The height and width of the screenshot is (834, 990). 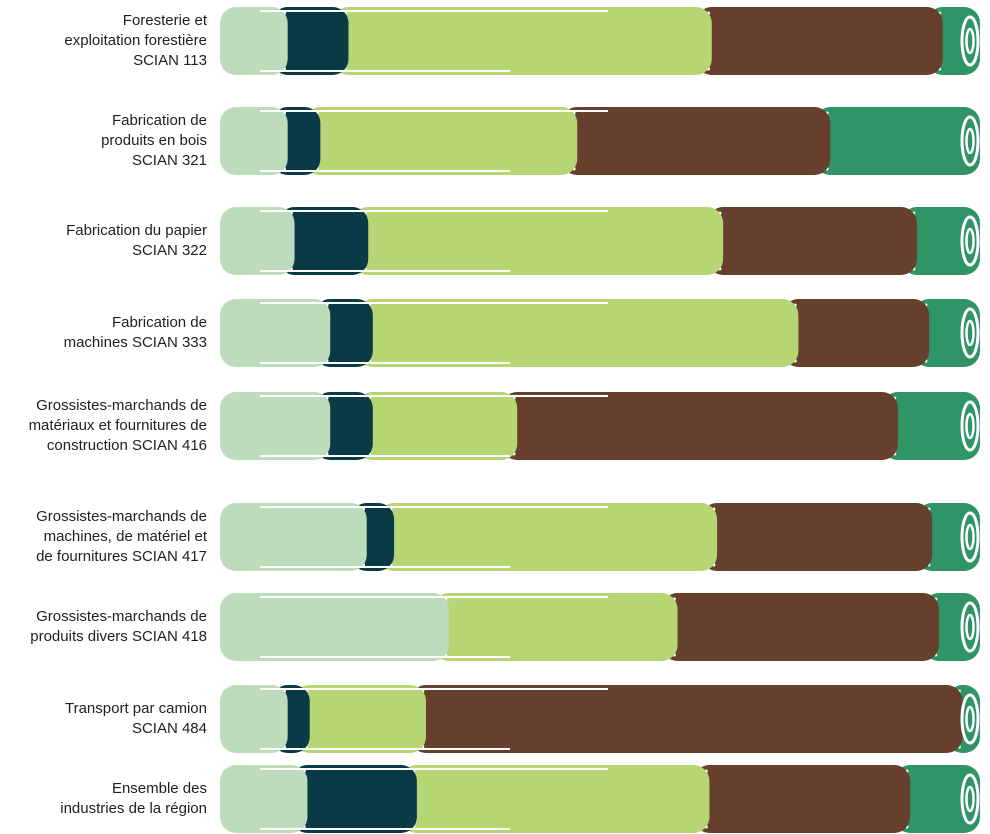 What do you see at coordinates (133, 808) in the screenshot?
I see `category-label-line: industries de la région` at bounding box center [133, 808].